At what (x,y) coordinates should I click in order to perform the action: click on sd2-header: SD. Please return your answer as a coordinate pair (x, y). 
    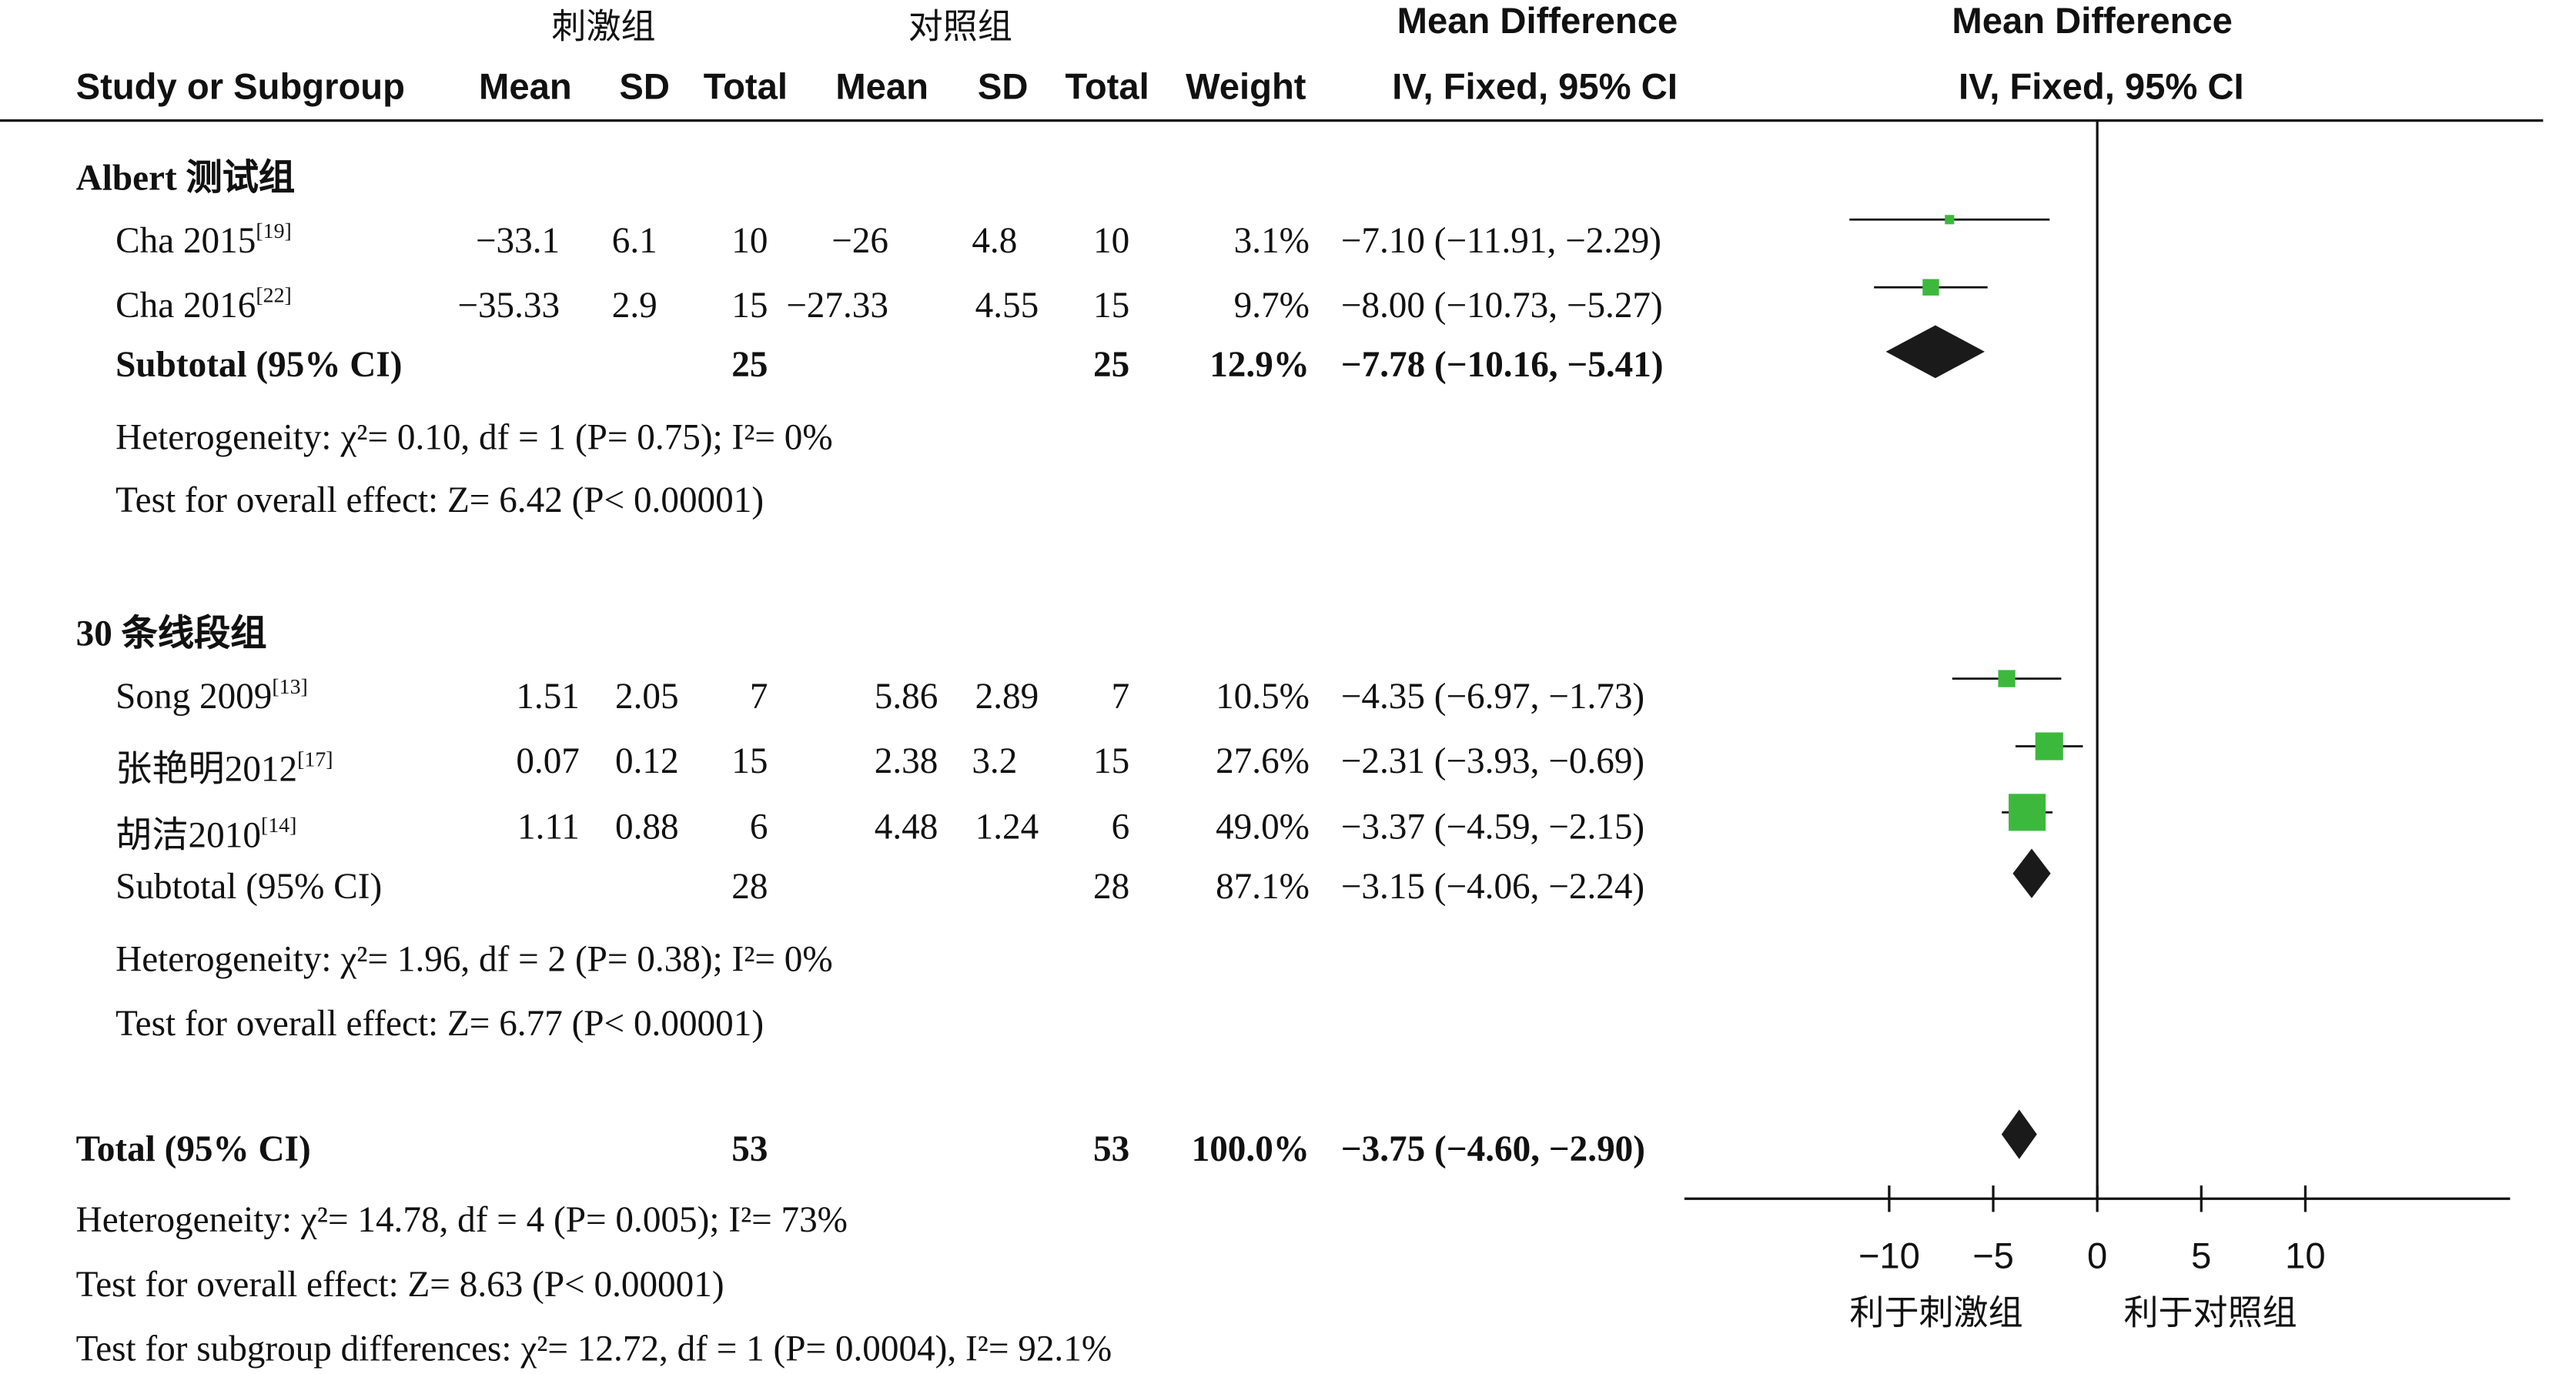
    Looking at the image, I should click on (1003, 86).